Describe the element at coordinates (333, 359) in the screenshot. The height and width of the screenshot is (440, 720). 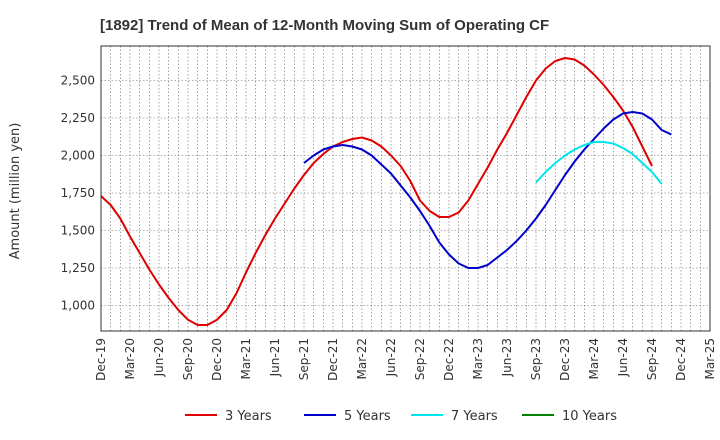
I see `x-tick-label: Dec-21` at that location.